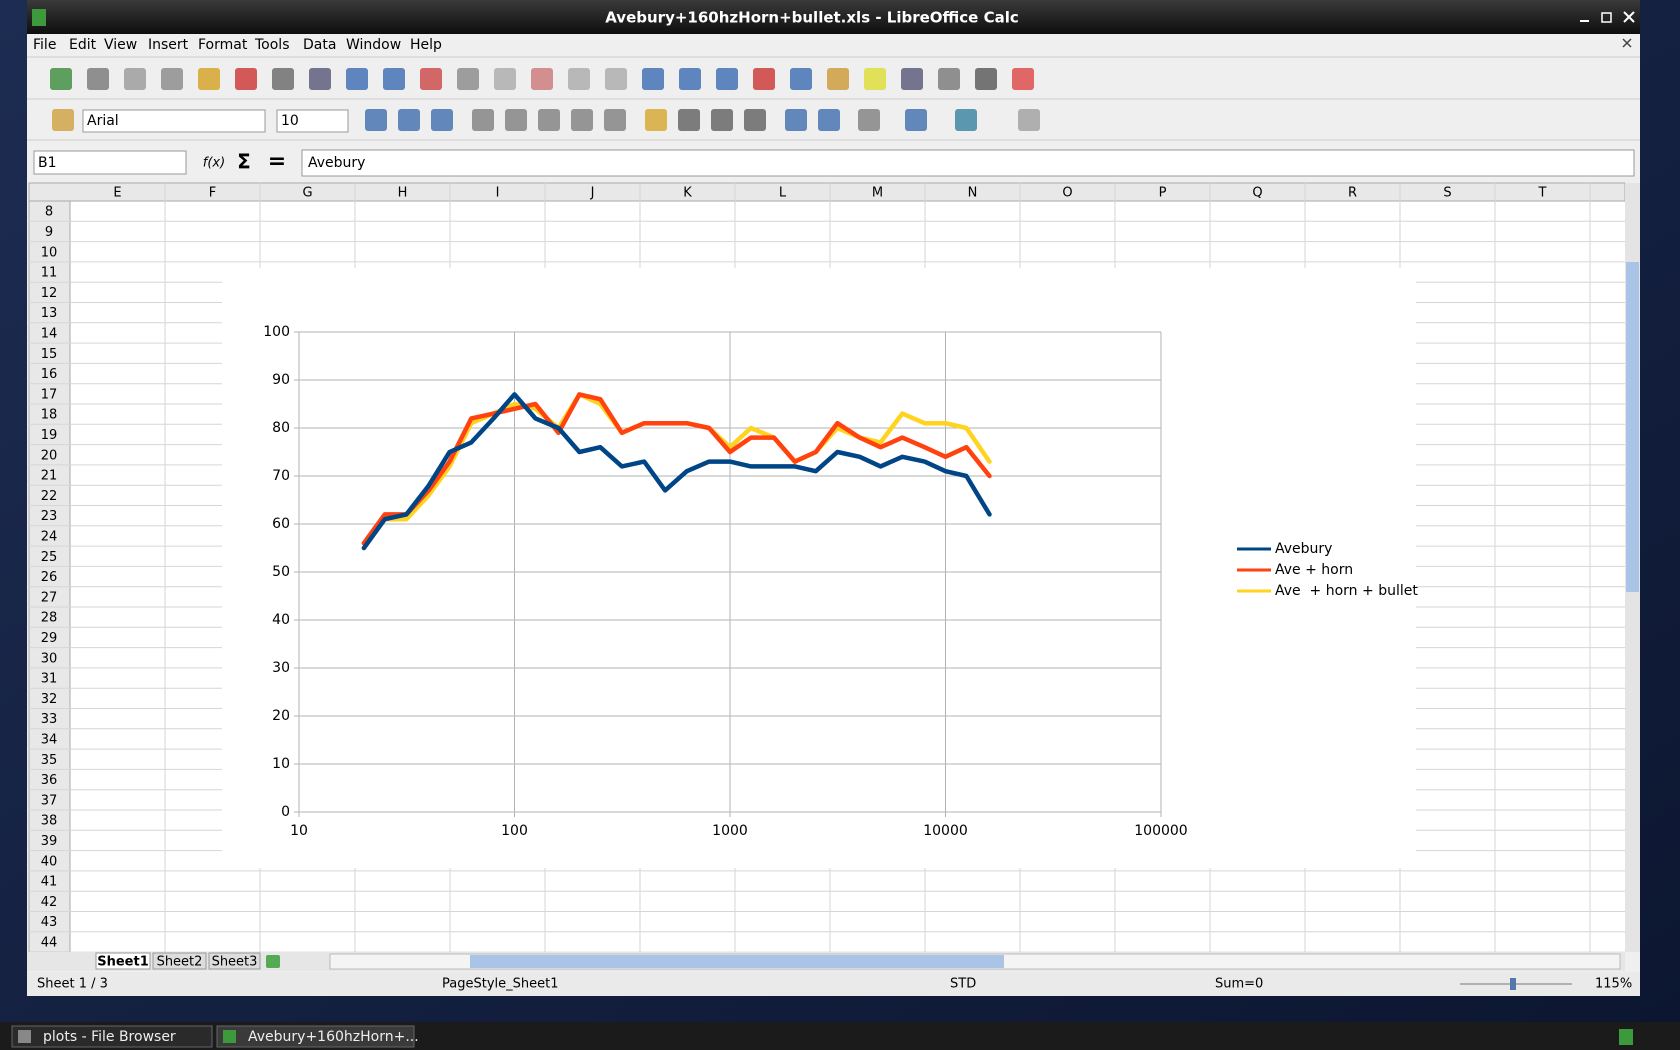 Image resolution: width=1680 pixels, height=1050 pixels. What do you see at coordinates (49, 394) in the screenshot?
I see `row-header: 17` at bounding box center [49, 394].